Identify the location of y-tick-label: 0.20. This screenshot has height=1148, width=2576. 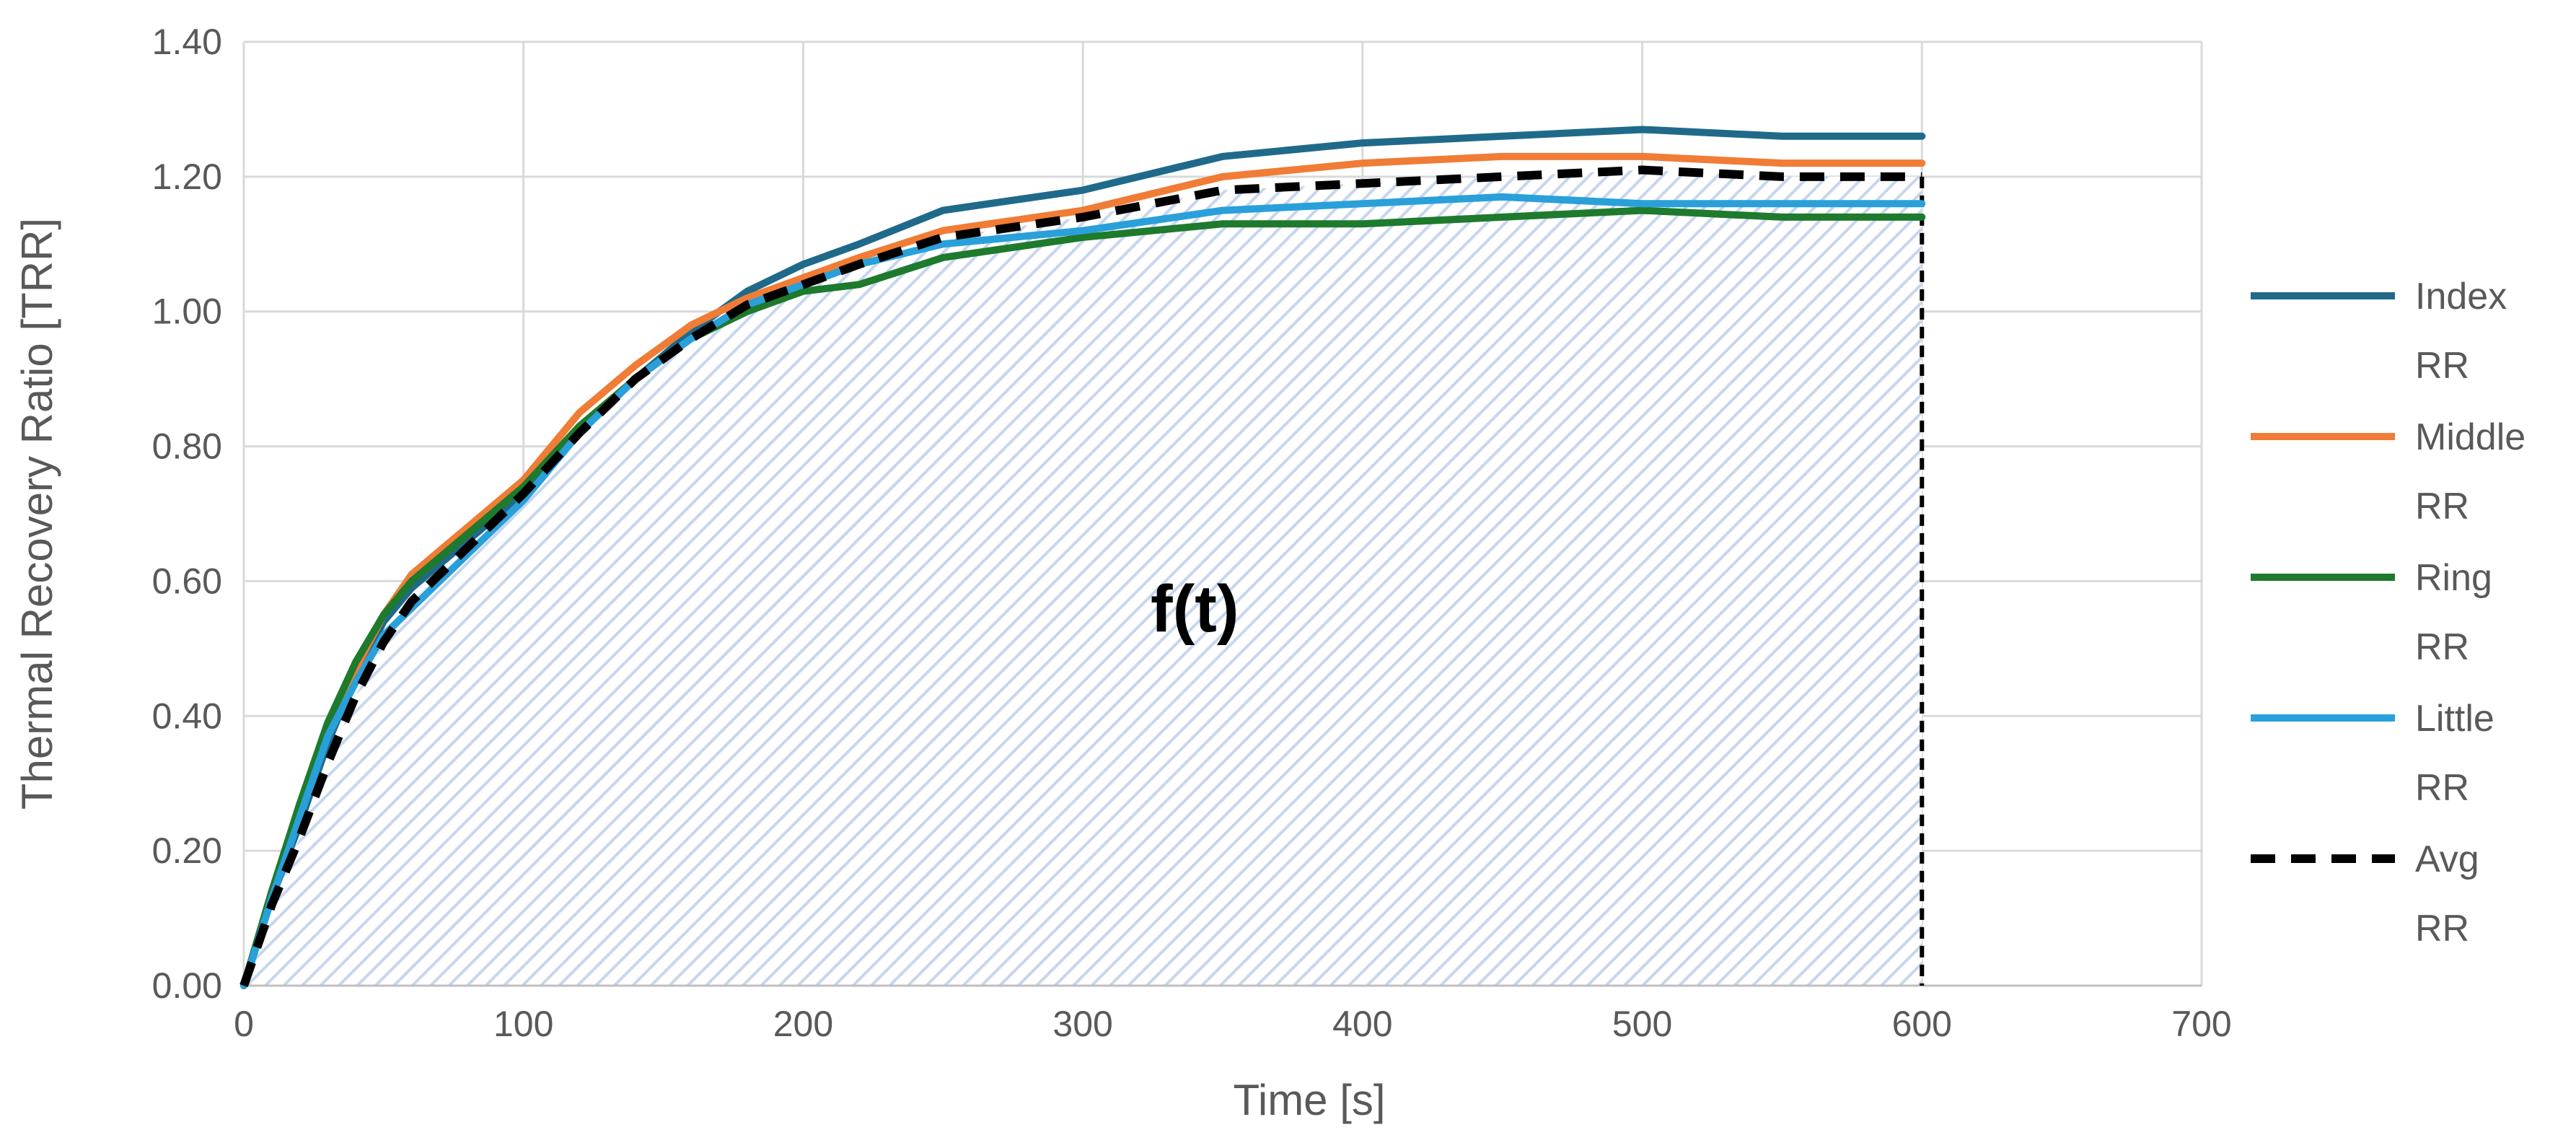
(187, 851).